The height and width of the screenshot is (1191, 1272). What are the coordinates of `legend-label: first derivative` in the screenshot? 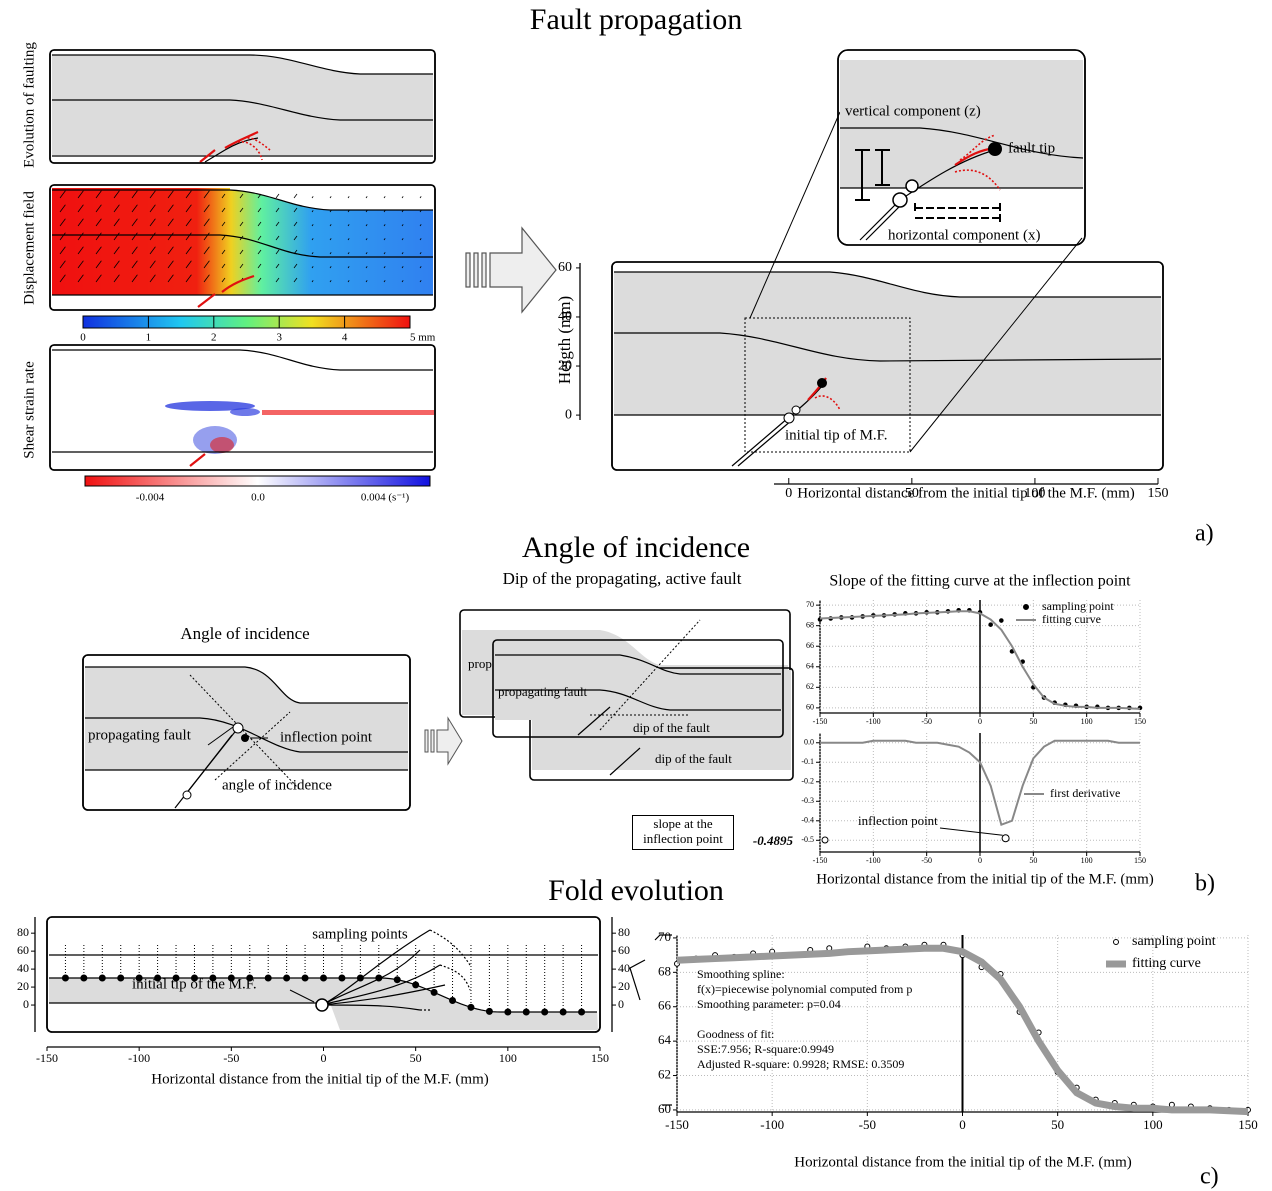 It's located at (1085, 793).